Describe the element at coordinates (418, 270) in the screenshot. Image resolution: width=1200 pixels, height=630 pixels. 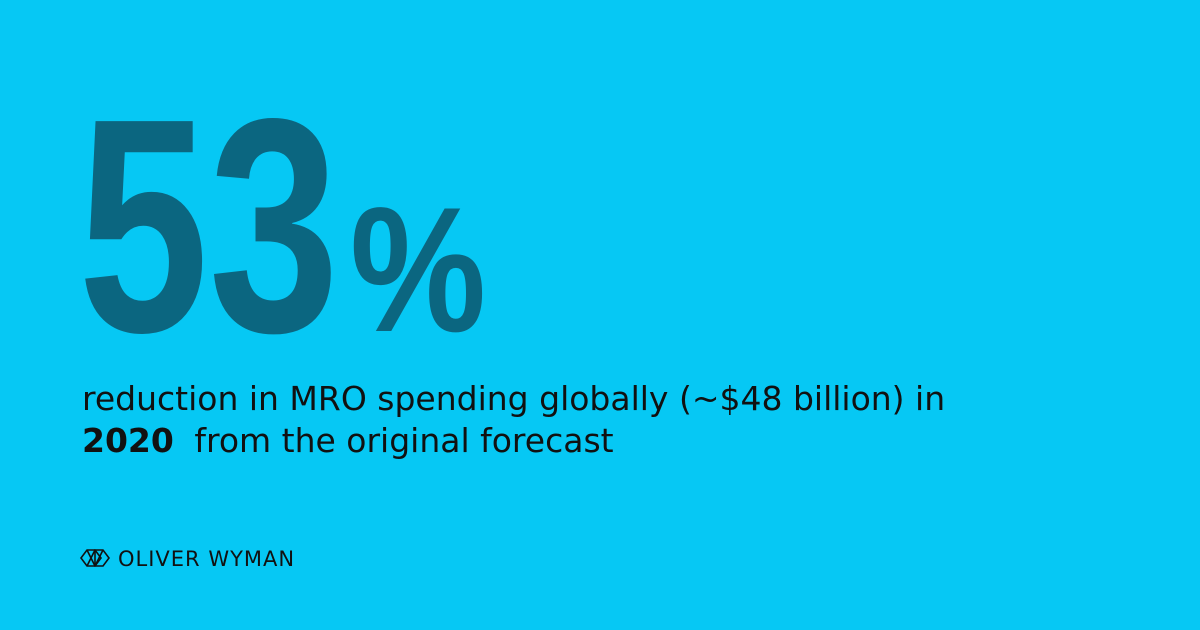
I see `stat-unit: %` at that location.